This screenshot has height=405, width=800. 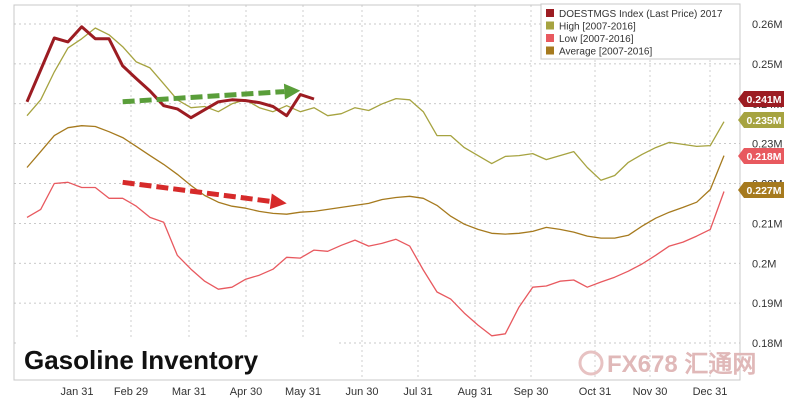 I want to click on last-value-badges: 0.241M 0.235M 0.218M 0.227M, so click(x=761, y=144).